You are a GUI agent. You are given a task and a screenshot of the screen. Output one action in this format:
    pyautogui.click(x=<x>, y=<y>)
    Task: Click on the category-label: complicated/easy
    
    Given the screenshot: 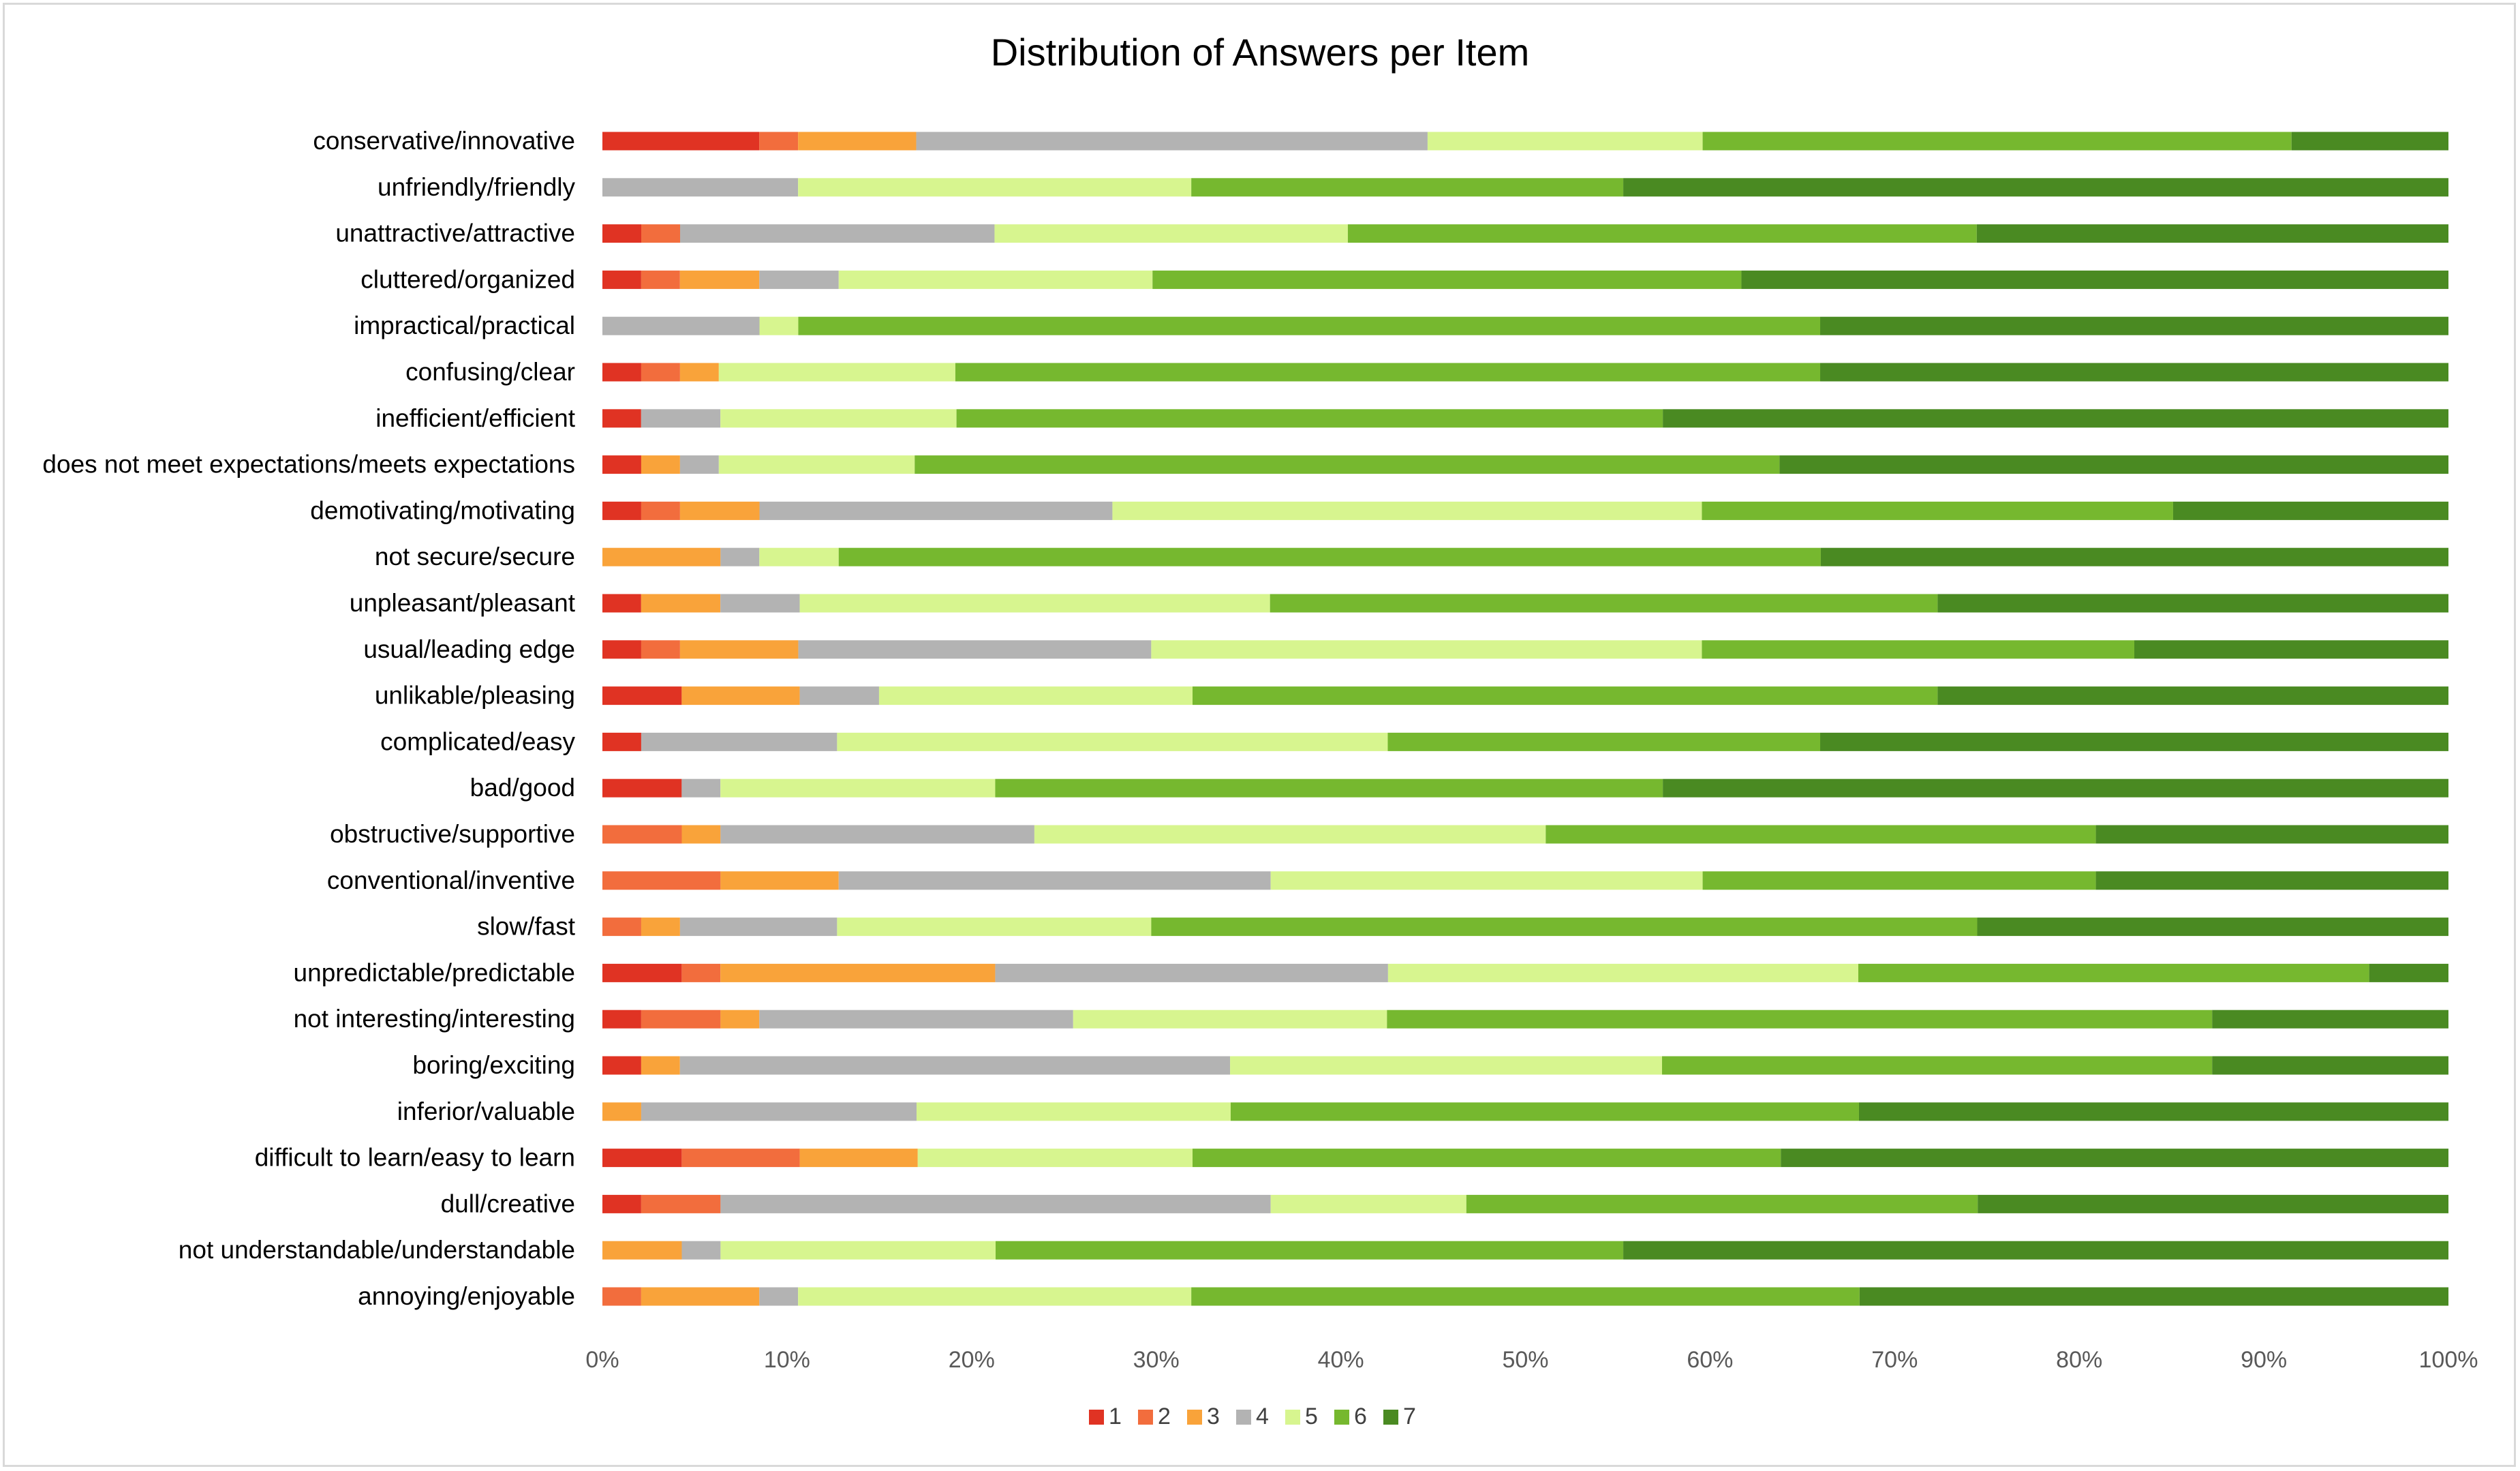 What is the action you would take?
    pyautogui.click(x=477, y=741)
    